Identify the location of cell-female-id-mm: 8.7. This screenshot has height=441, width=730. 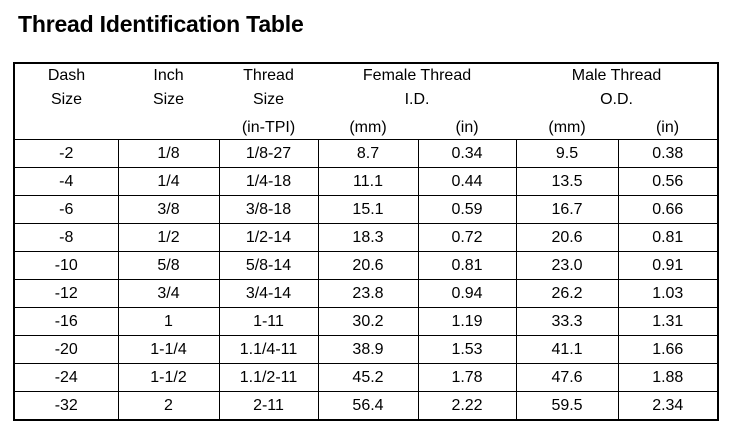
(368, 153).